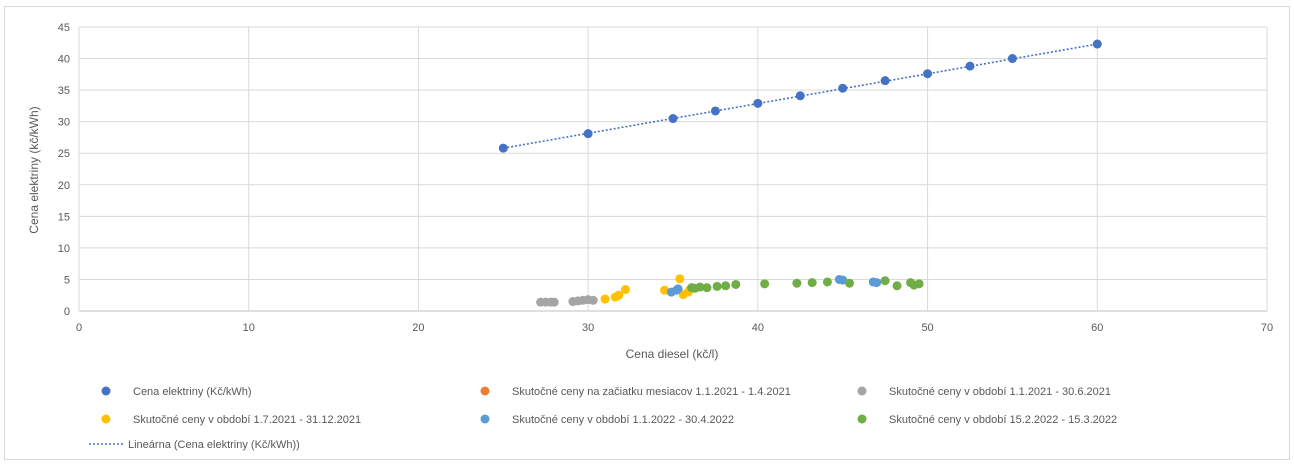  I want to click on x-tick-label: 30, so click(588, 328).